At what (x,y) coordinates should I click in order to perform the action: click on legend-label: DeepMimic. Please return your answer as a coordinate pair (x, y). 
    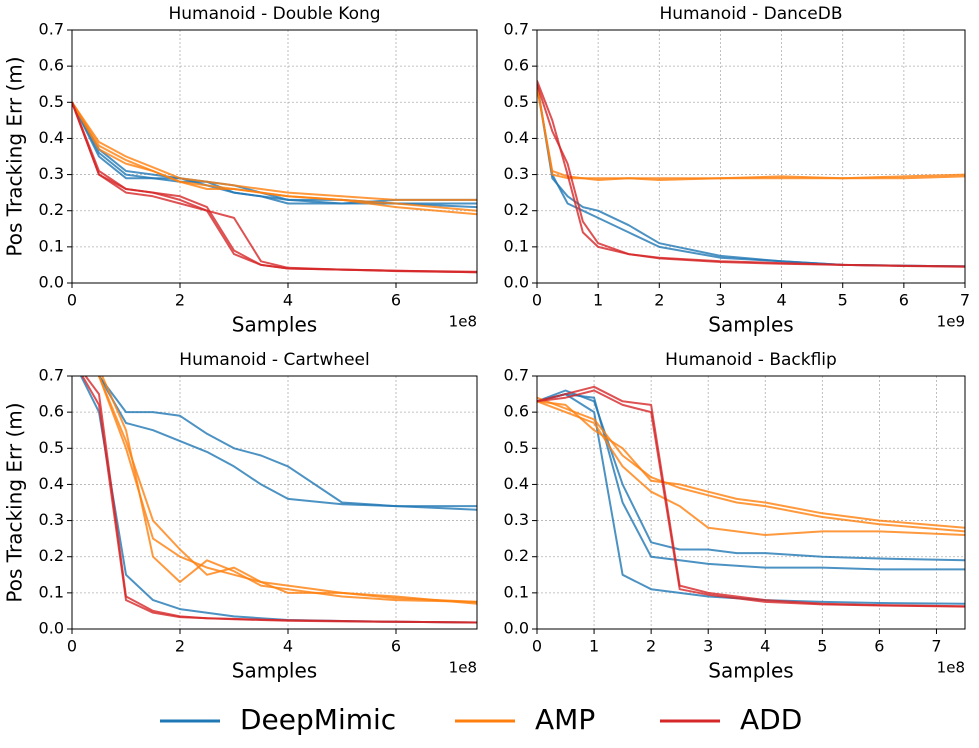
    Looking at the image, I should click on (318, 719).